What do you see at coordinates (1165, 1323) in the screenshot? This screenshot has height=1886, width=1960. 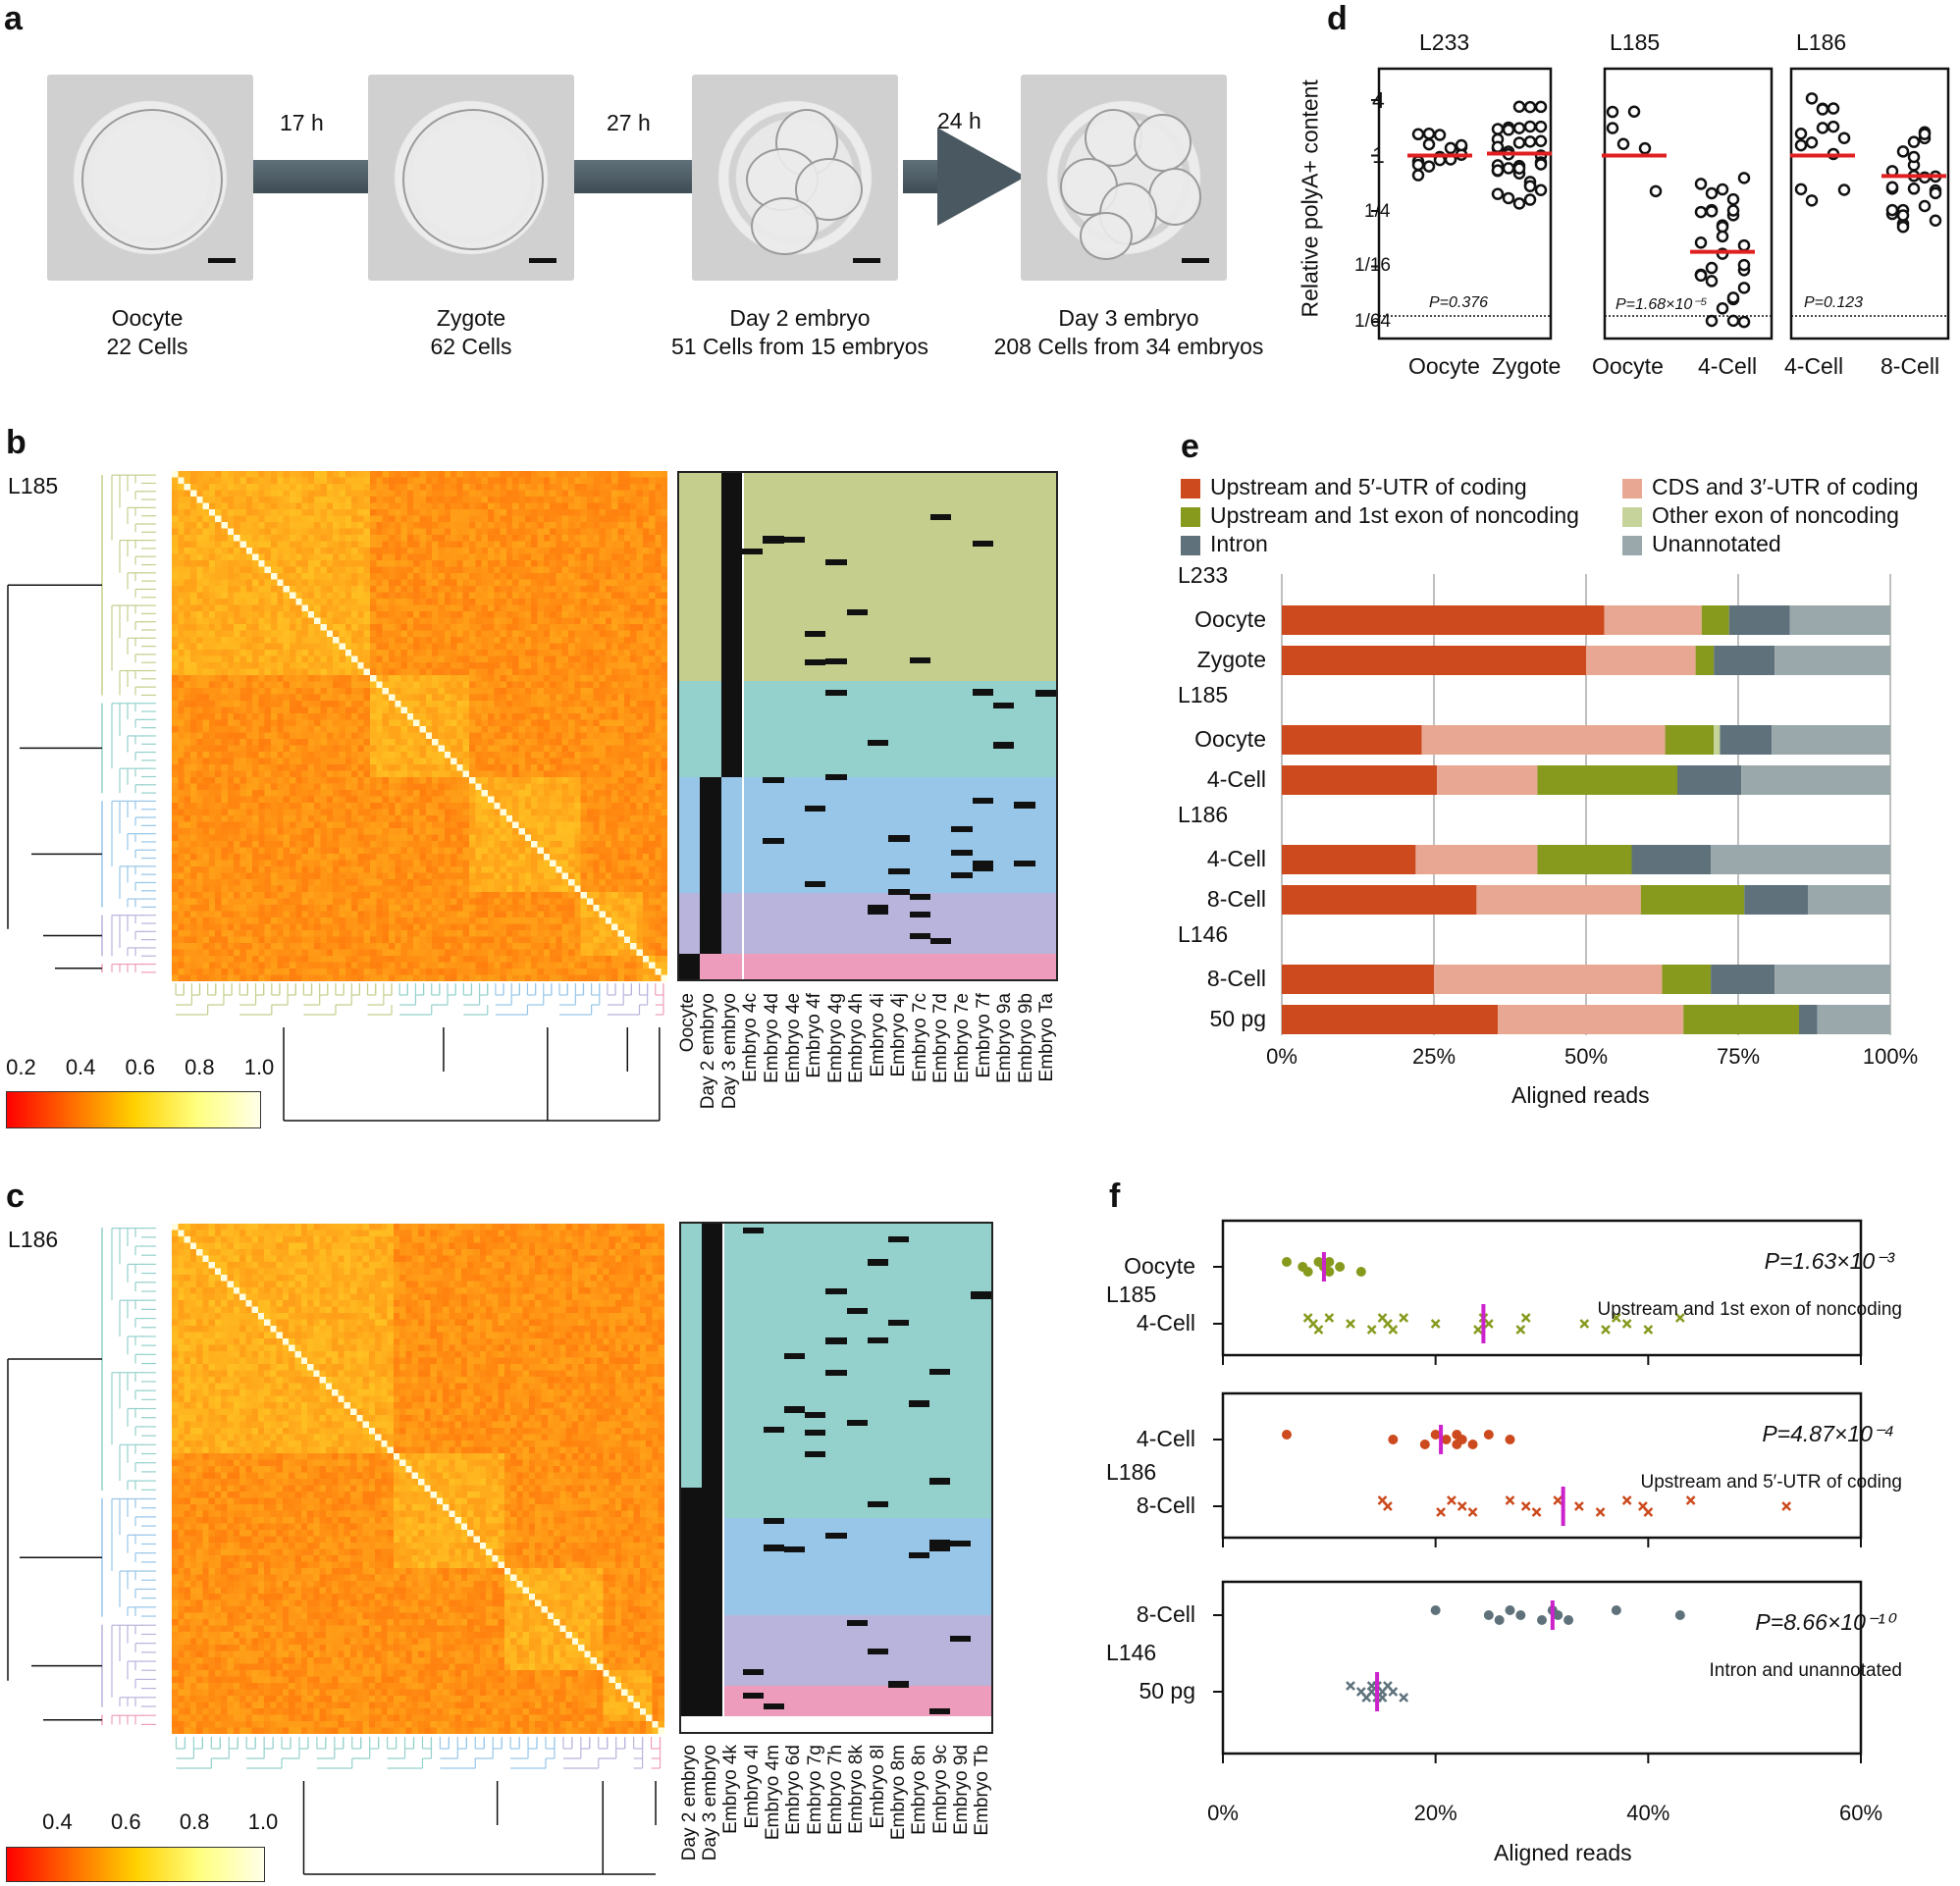 I see `f-bottom-label: 4-Cell` at bounding box center [1165, 1323].